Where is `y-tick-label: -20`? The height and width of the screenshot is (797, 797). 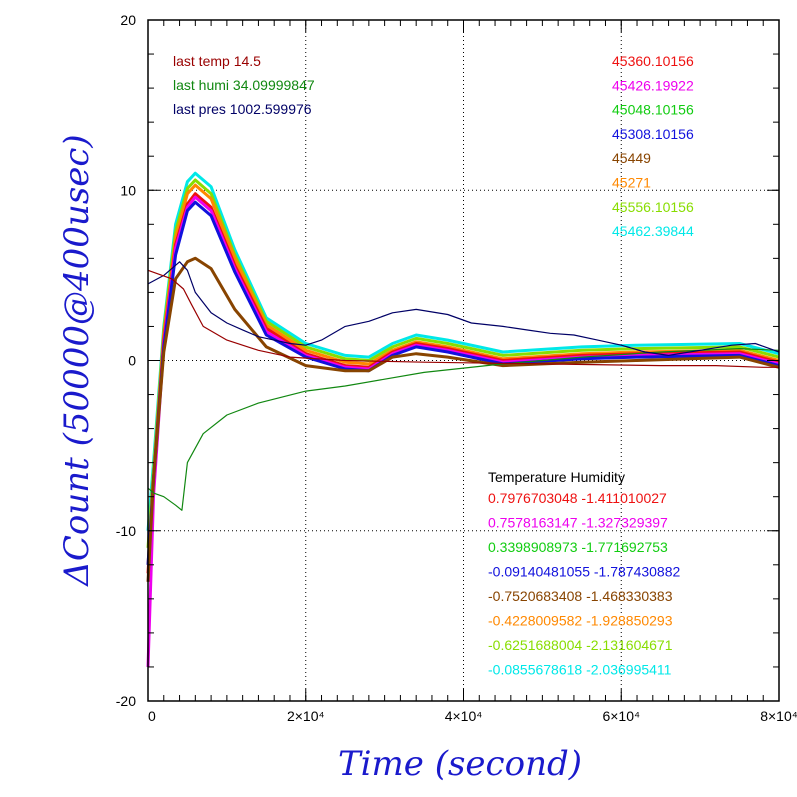 y-tick-label: -20 is located at coordinates (126, 701).